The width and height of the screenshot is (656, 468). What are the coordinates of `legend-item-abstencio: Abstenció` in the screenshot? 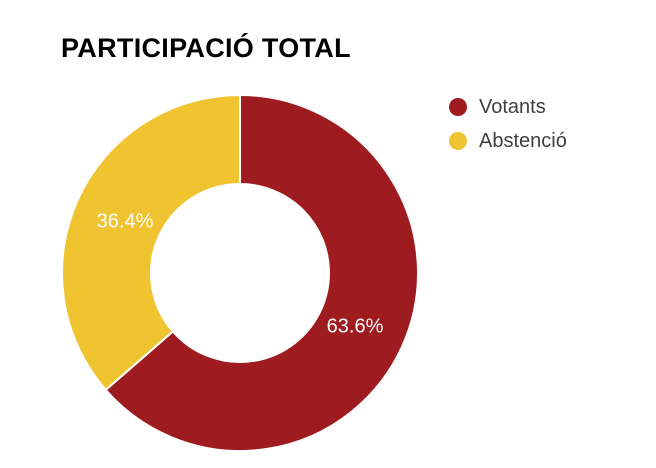 It's located at (508, 141).